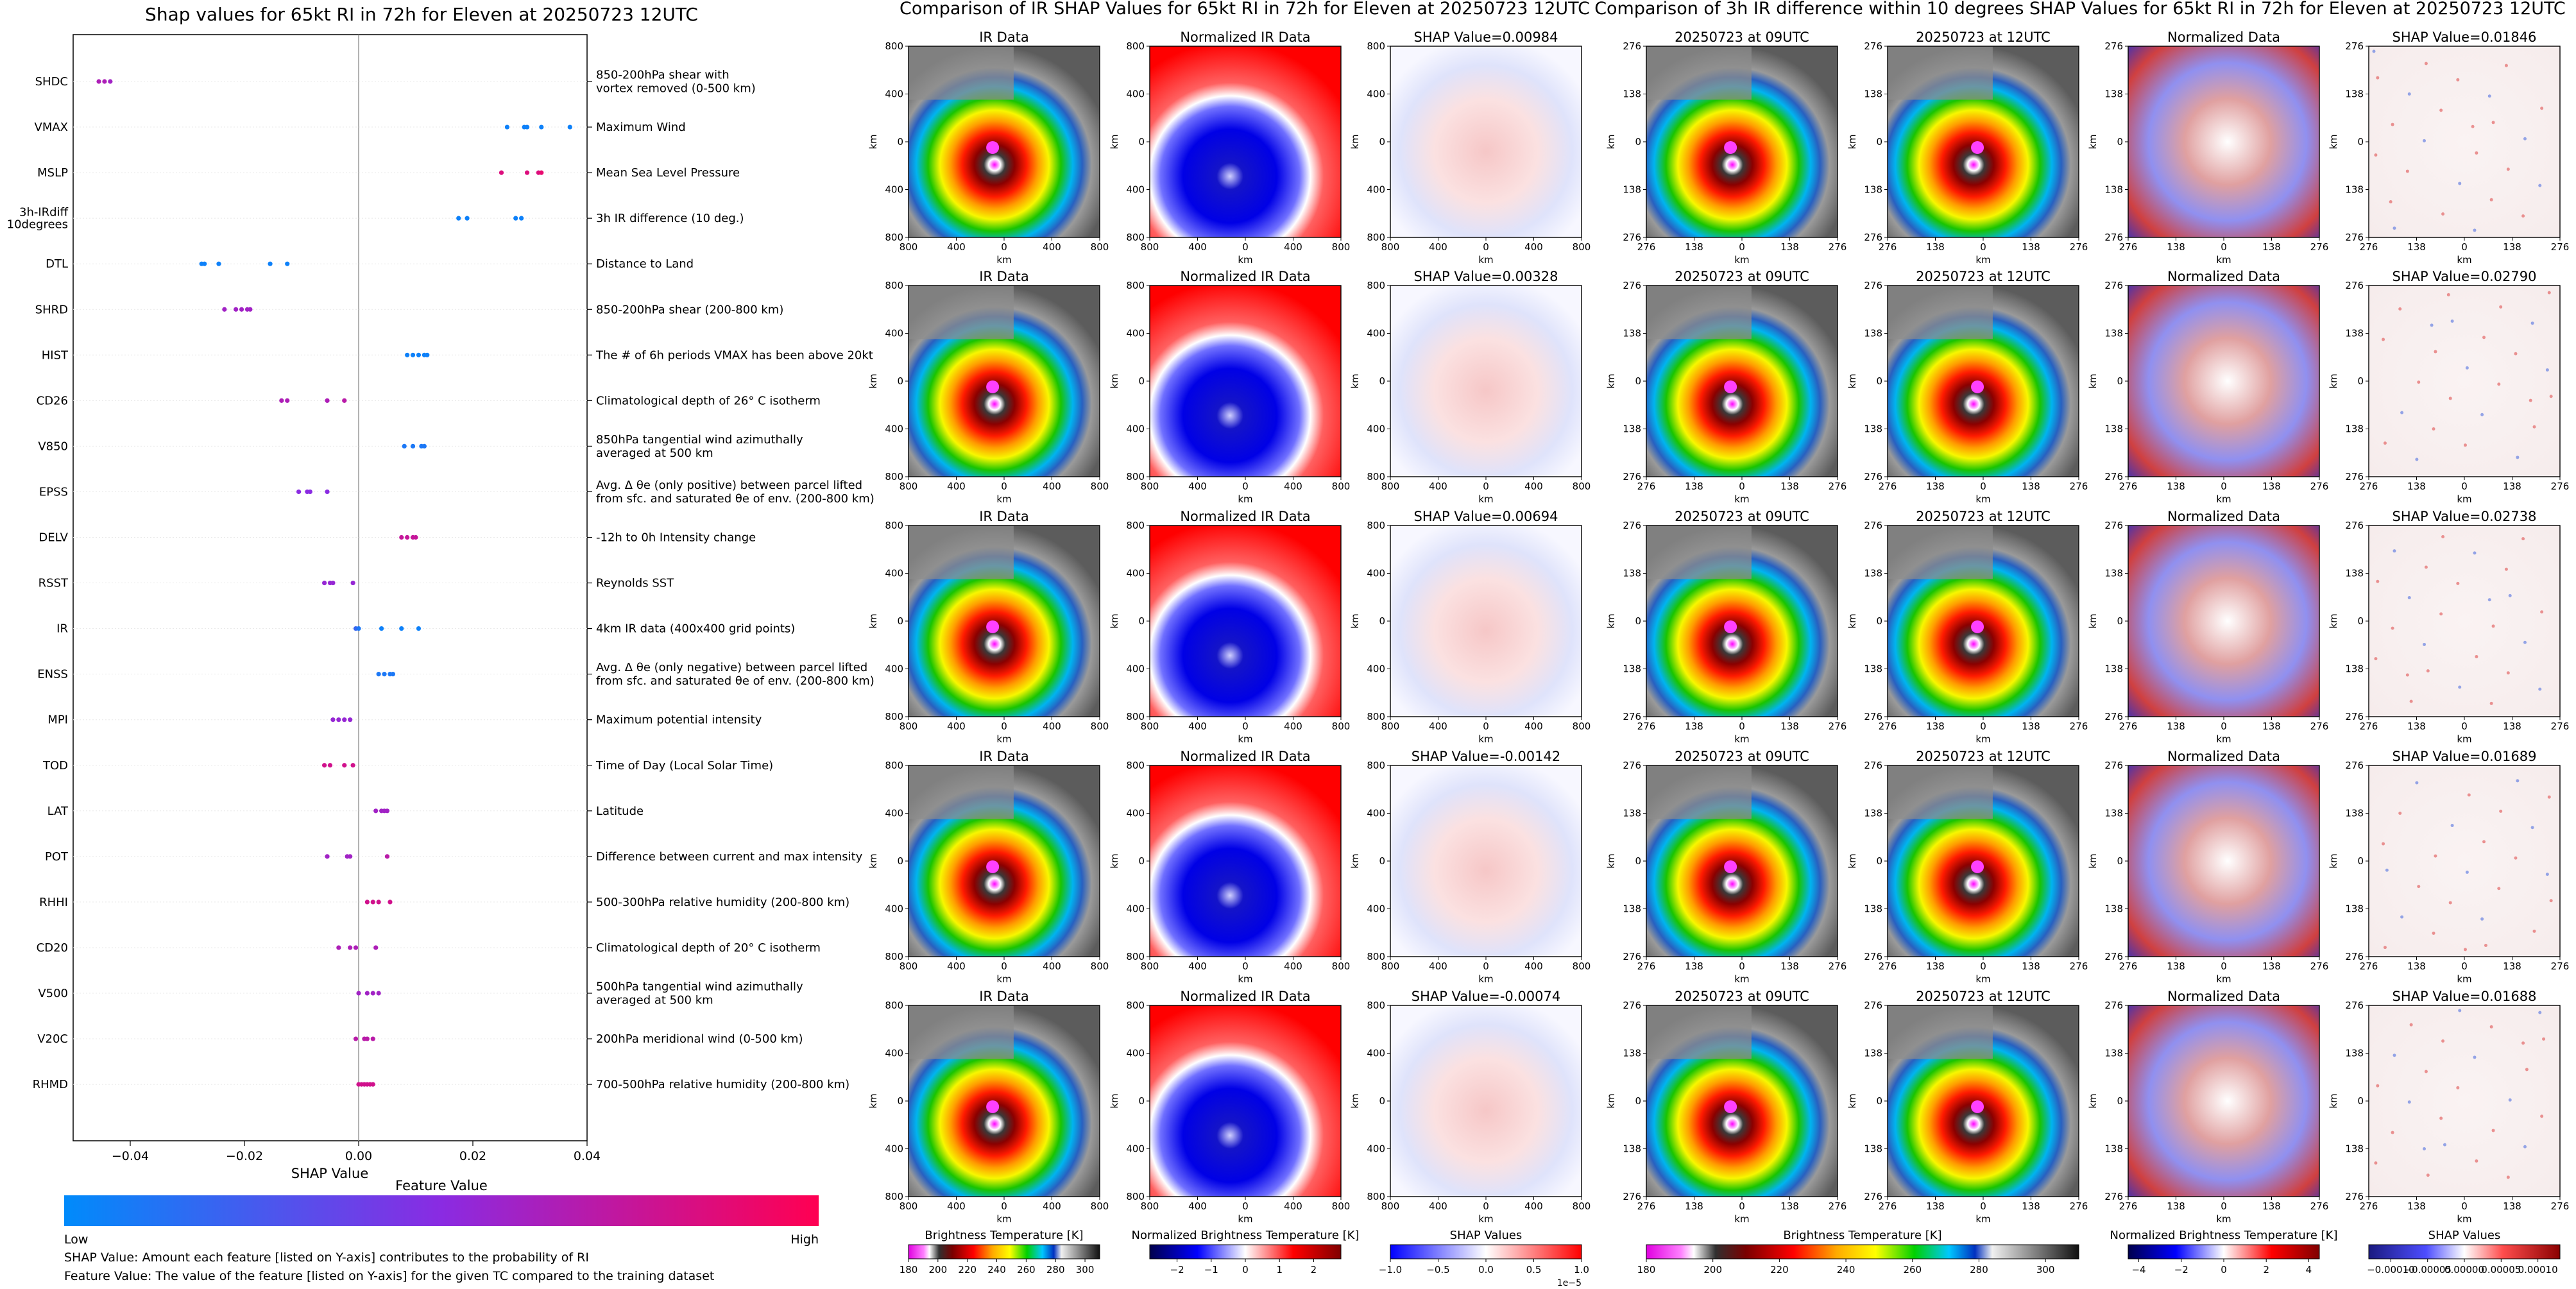 Image resolution: width=2576 pixels, height=1289 pixels. What do you see at coordinates (676, 89) in the screenshot?
I see `feature-description: vortex removed (0-500 km)` at bounding box center [676, 89].